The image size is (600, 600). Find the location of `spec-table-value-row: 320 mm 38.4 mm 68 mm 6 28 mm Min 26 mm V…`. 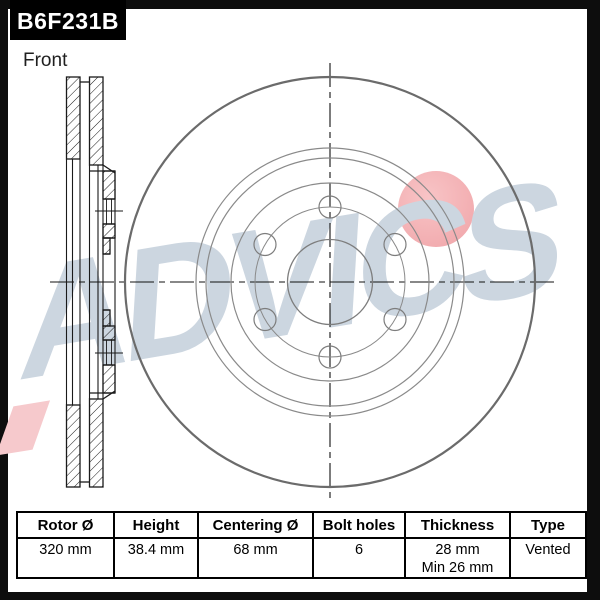

spec-table-value-row: 320 mm 38.4 mm 68 mm 6 28 mm Min 26 mm V… is located at coordinates (301, 558).